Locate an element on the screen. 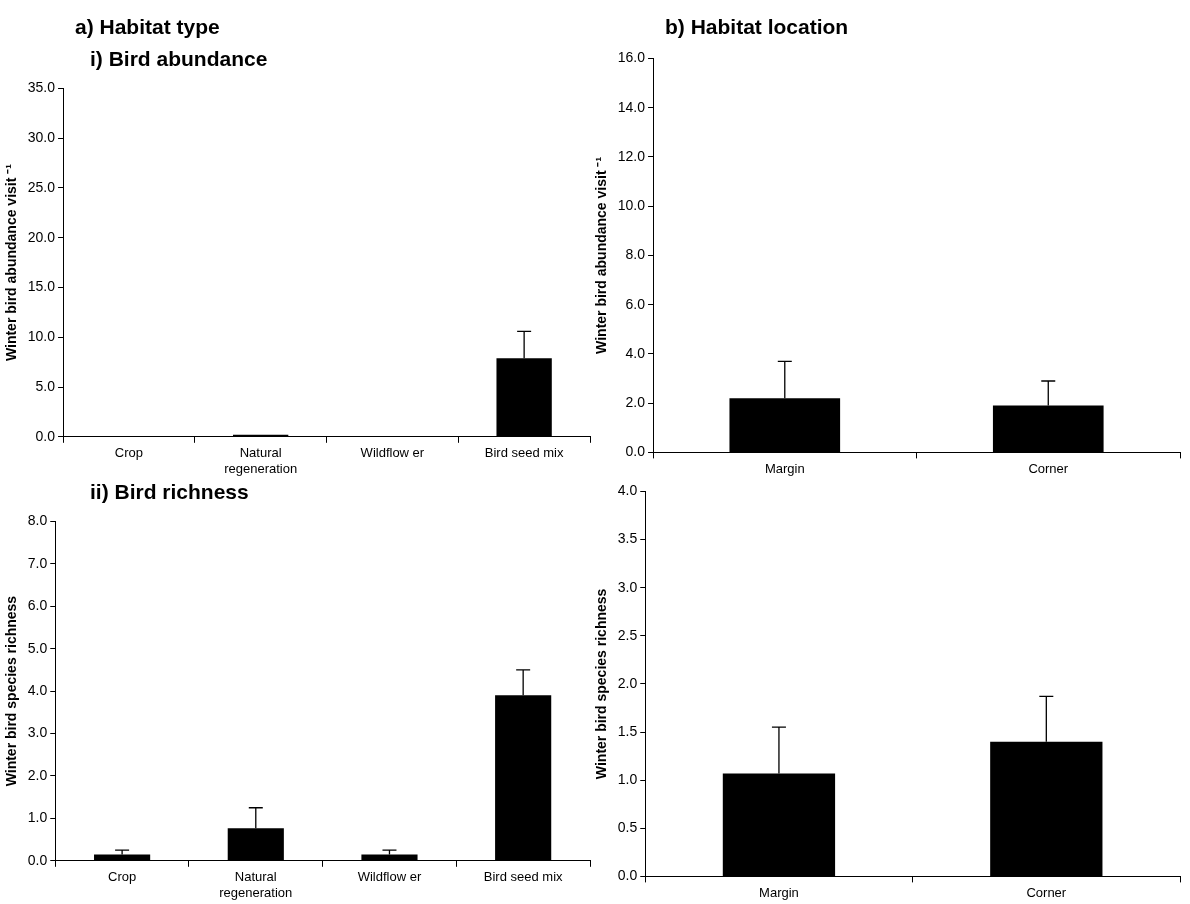  y-tick-label: 20.0 is located at coordinates (41, 236).